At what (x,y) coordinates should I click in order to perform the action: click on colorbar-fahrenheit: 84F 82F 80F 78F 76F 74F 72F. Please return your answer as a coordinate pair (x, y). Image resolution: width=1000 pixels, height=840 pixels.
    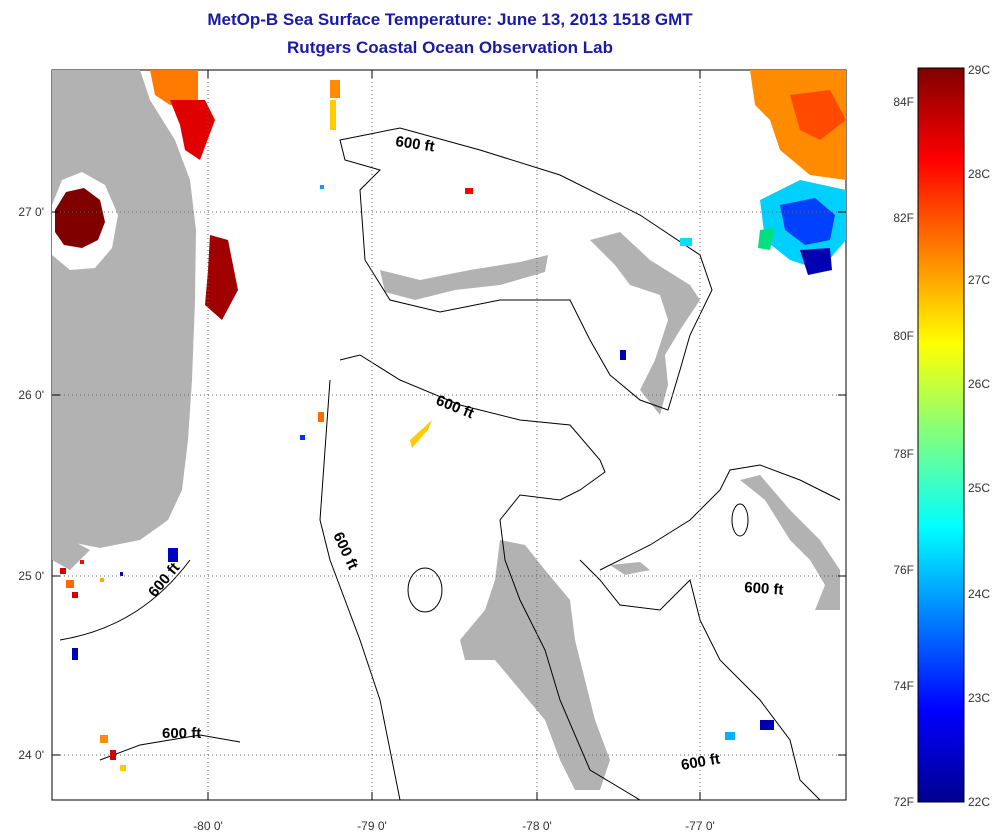
    Looking at the image, I should click on (903, 452).